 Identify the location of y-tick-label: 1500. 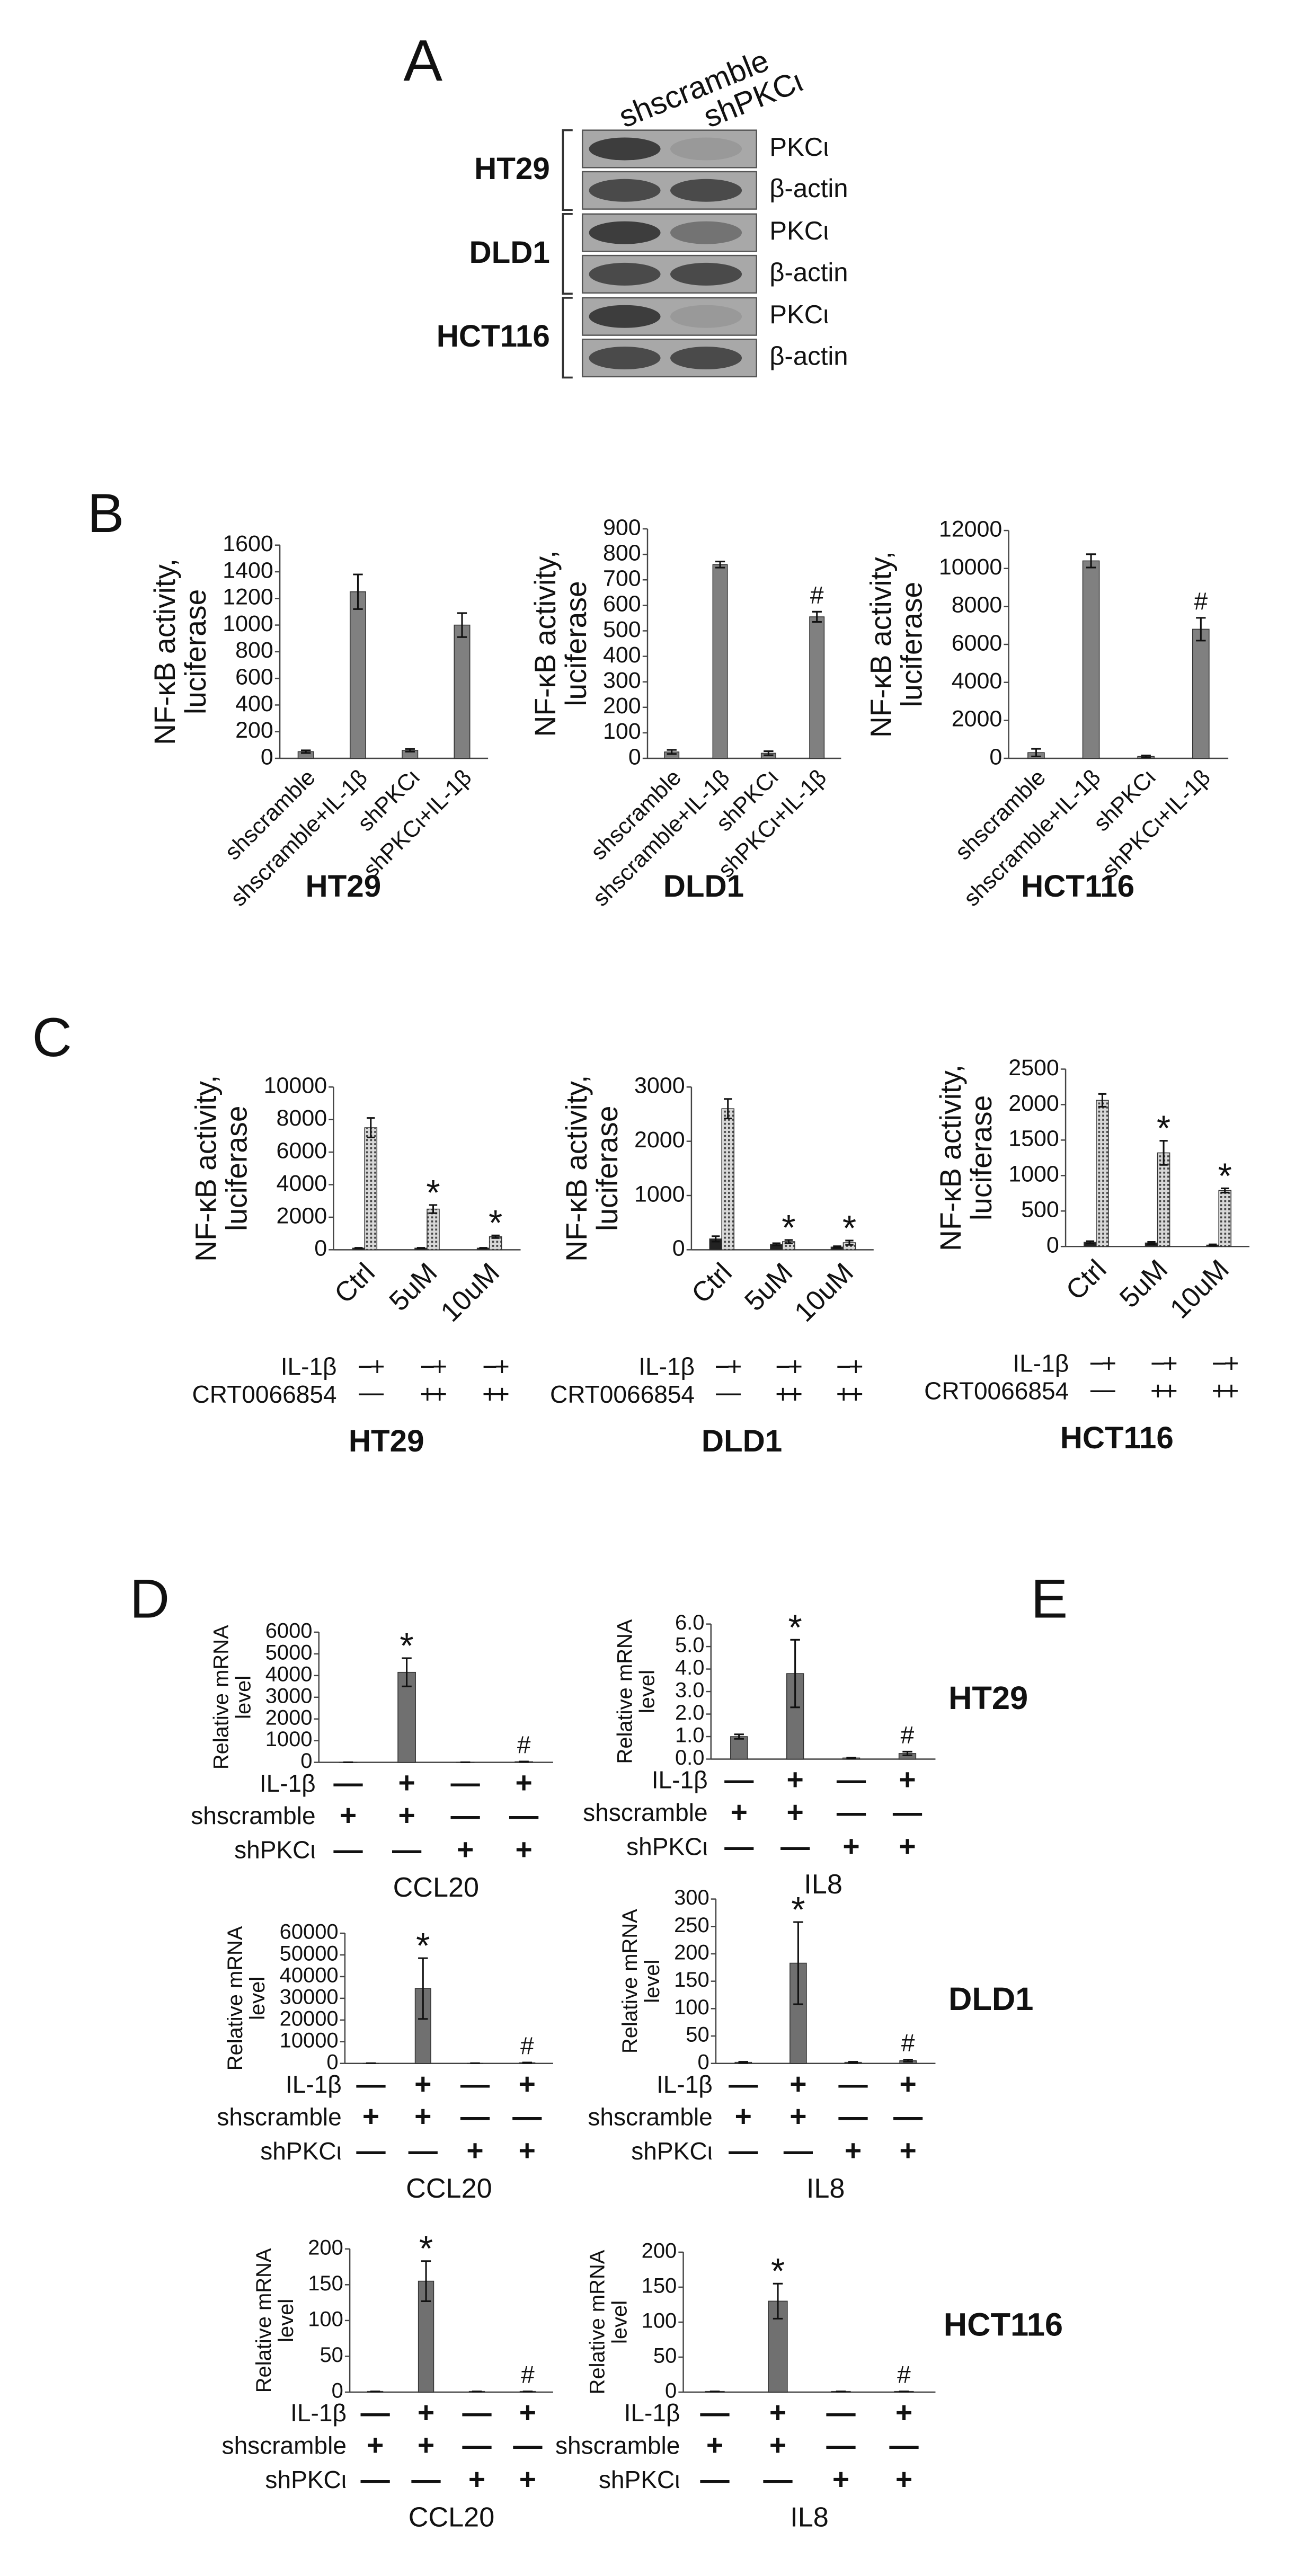
(1033, 1139).